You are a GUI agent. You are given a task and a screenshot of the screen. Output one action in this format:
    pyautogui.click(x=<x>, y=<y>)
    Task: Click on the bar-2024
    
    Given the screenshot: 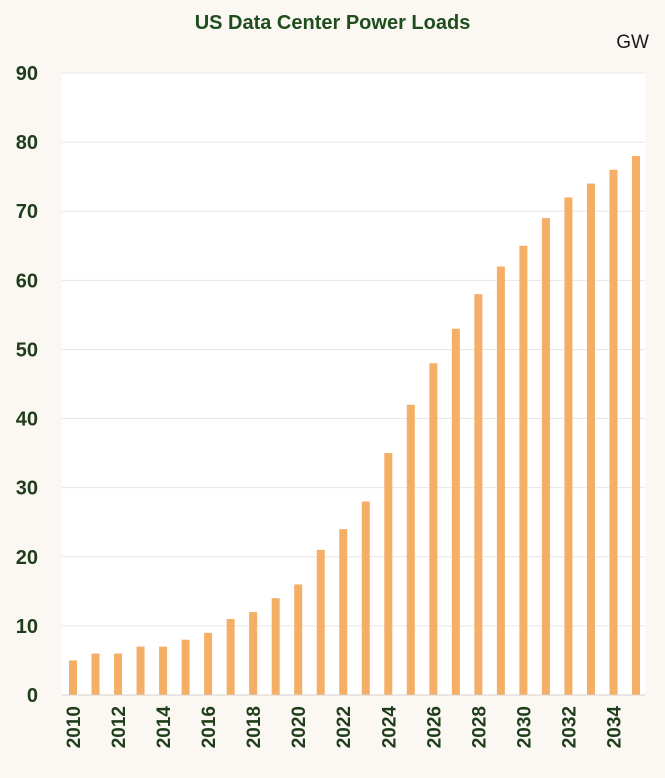 What is the action you would take?
    pyautogui.click(x=388, y=574)
    